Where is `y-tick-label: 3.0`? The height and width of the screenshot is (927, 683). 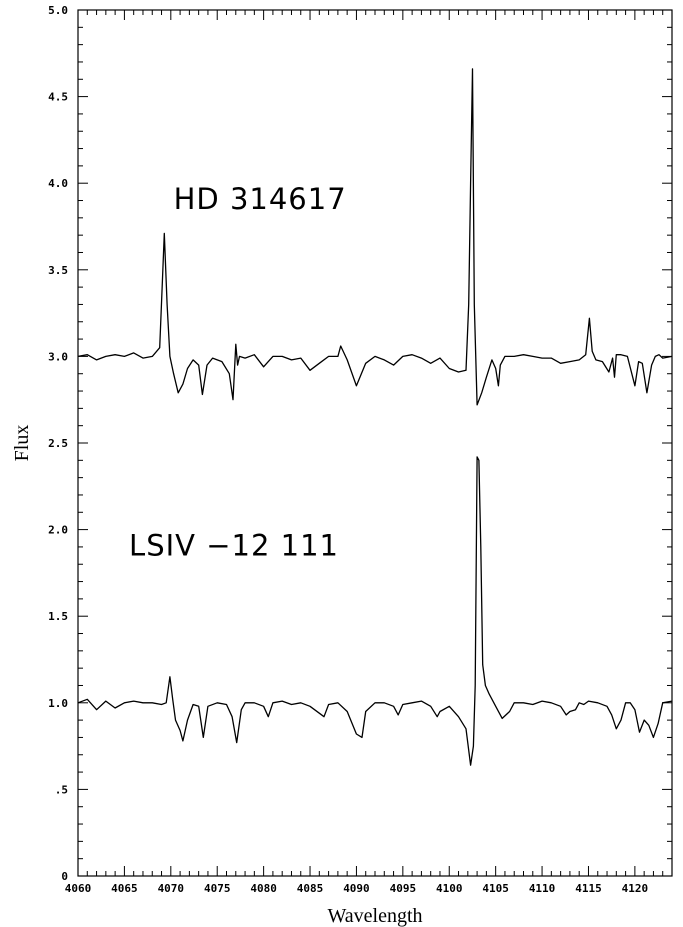
y-tick-label: 3.0 is located at coordinates (58, 356).